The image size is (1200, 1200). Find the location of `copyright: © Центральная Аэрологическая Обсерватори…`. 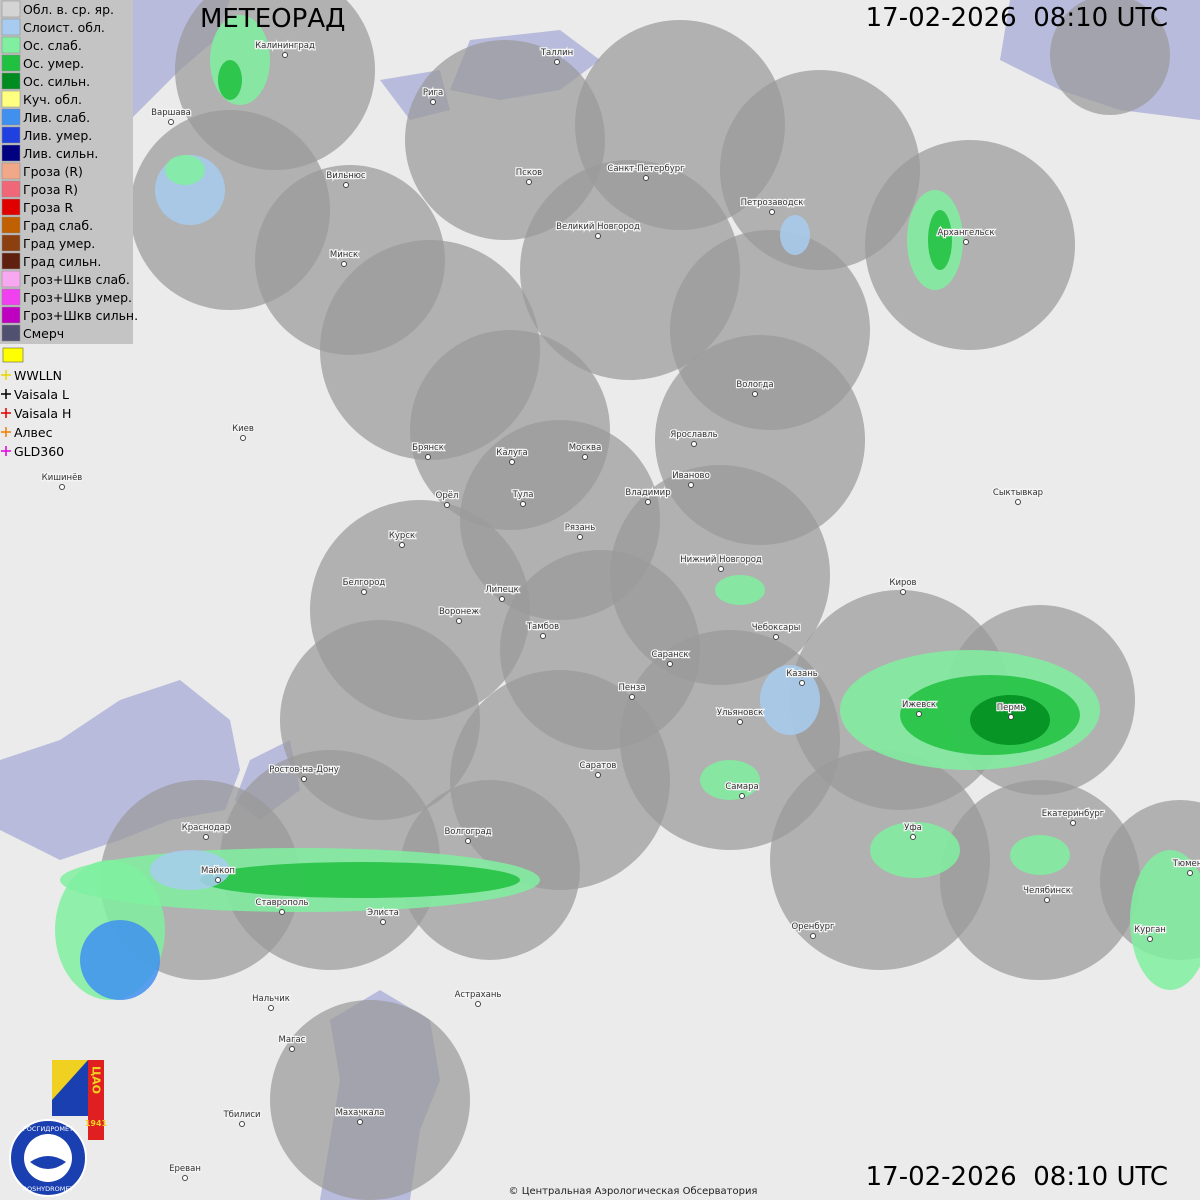

copyright: © Центральная Аэрологическая Обсерватори… is located at coordinates (633, 1191).